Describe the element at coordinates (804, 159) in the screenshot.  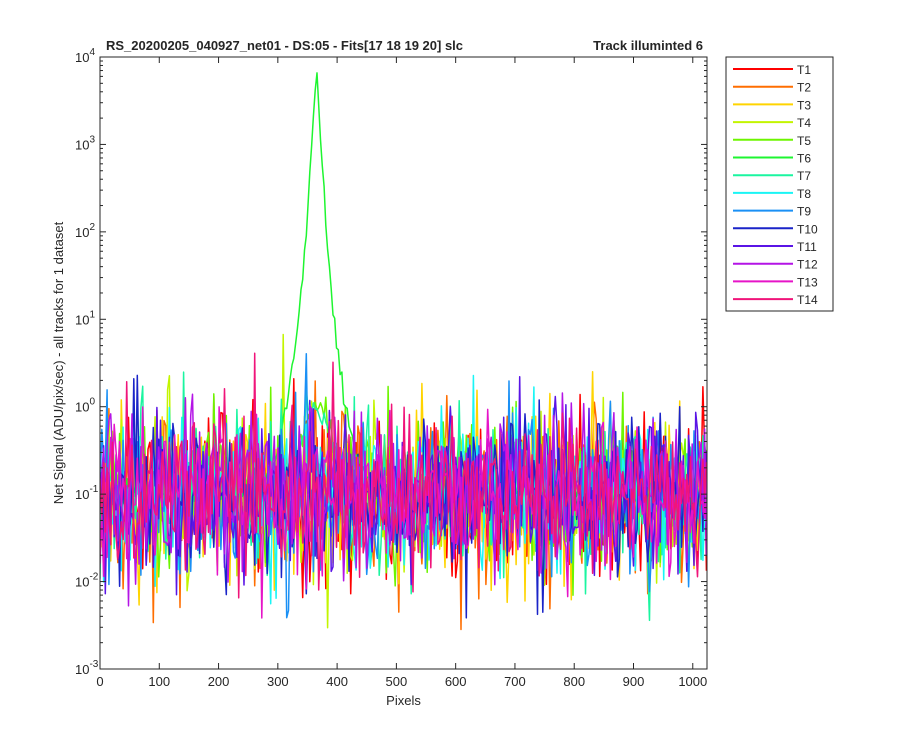
I see `legend-label-t6: T6` at that location.